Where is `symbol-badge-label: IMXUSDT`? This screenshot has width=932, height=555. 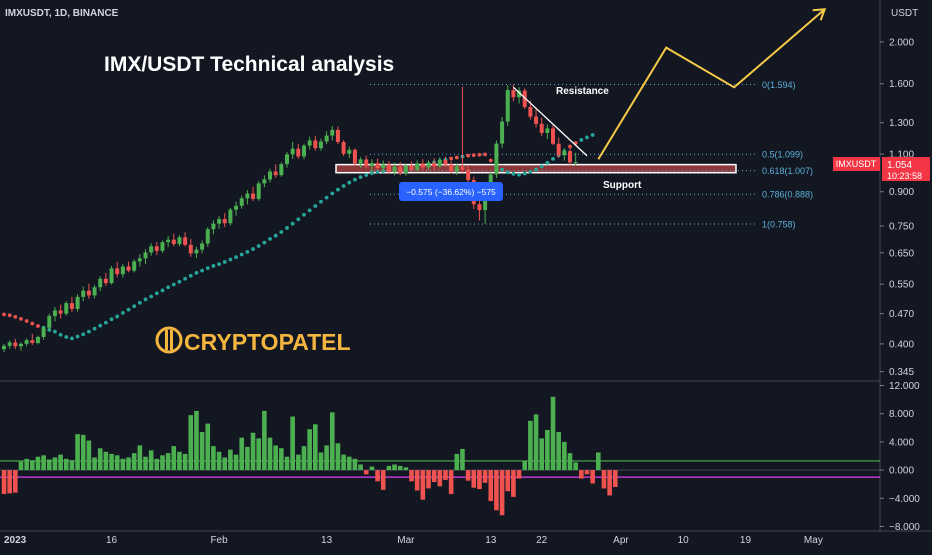 symbol-badge-label: IMXUSDT is located at coordinates (856, 164).